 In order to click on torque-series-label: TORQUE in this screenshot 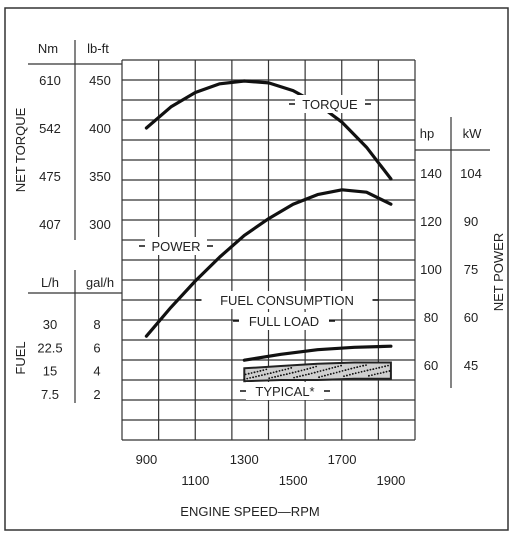, I will do `click(330, 104)`.